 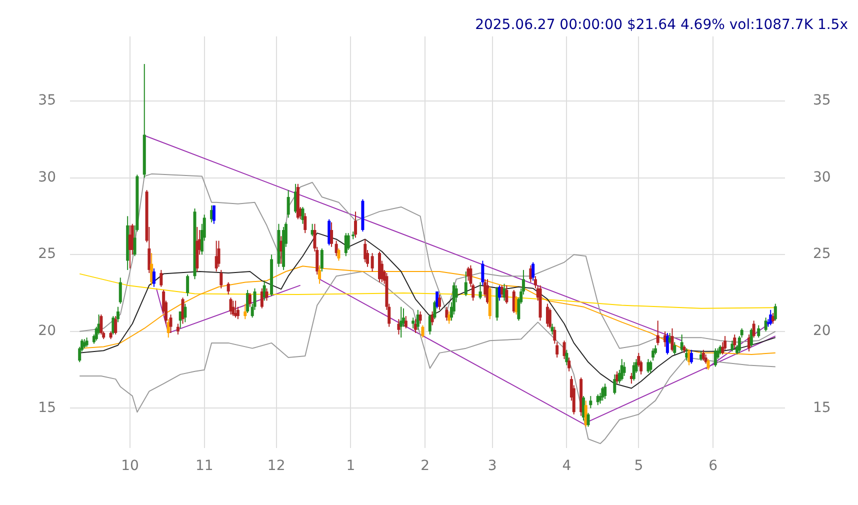 What do you see at coordinates (661, 25) in the screenshot?
I see `chart-title: 2025.06.27 00:00:00 $21.64 4.69% vol:1087.7K 1.5x` at bounding box center [661, 25].